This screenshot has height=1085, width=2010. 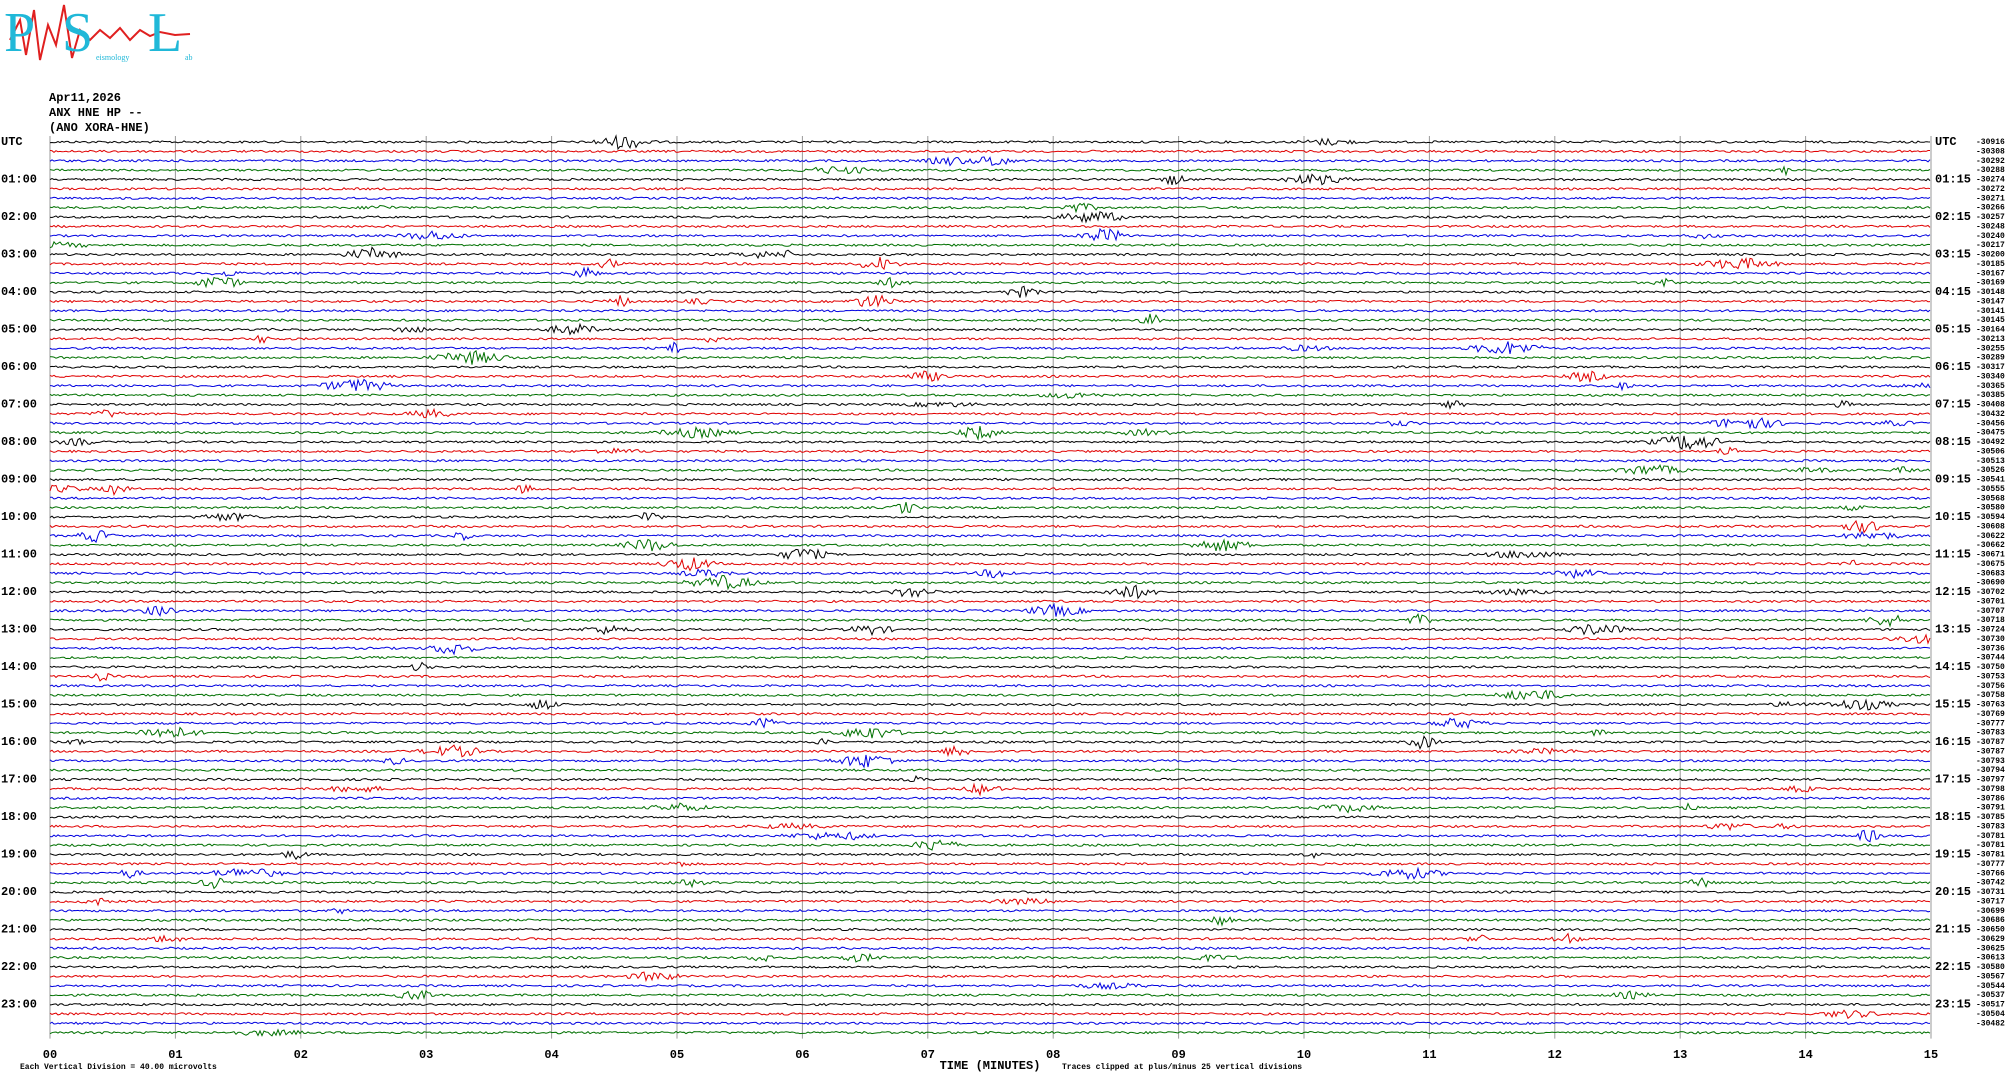 I want to click on left-time-label: 06:00, so click(x=19, y=367).